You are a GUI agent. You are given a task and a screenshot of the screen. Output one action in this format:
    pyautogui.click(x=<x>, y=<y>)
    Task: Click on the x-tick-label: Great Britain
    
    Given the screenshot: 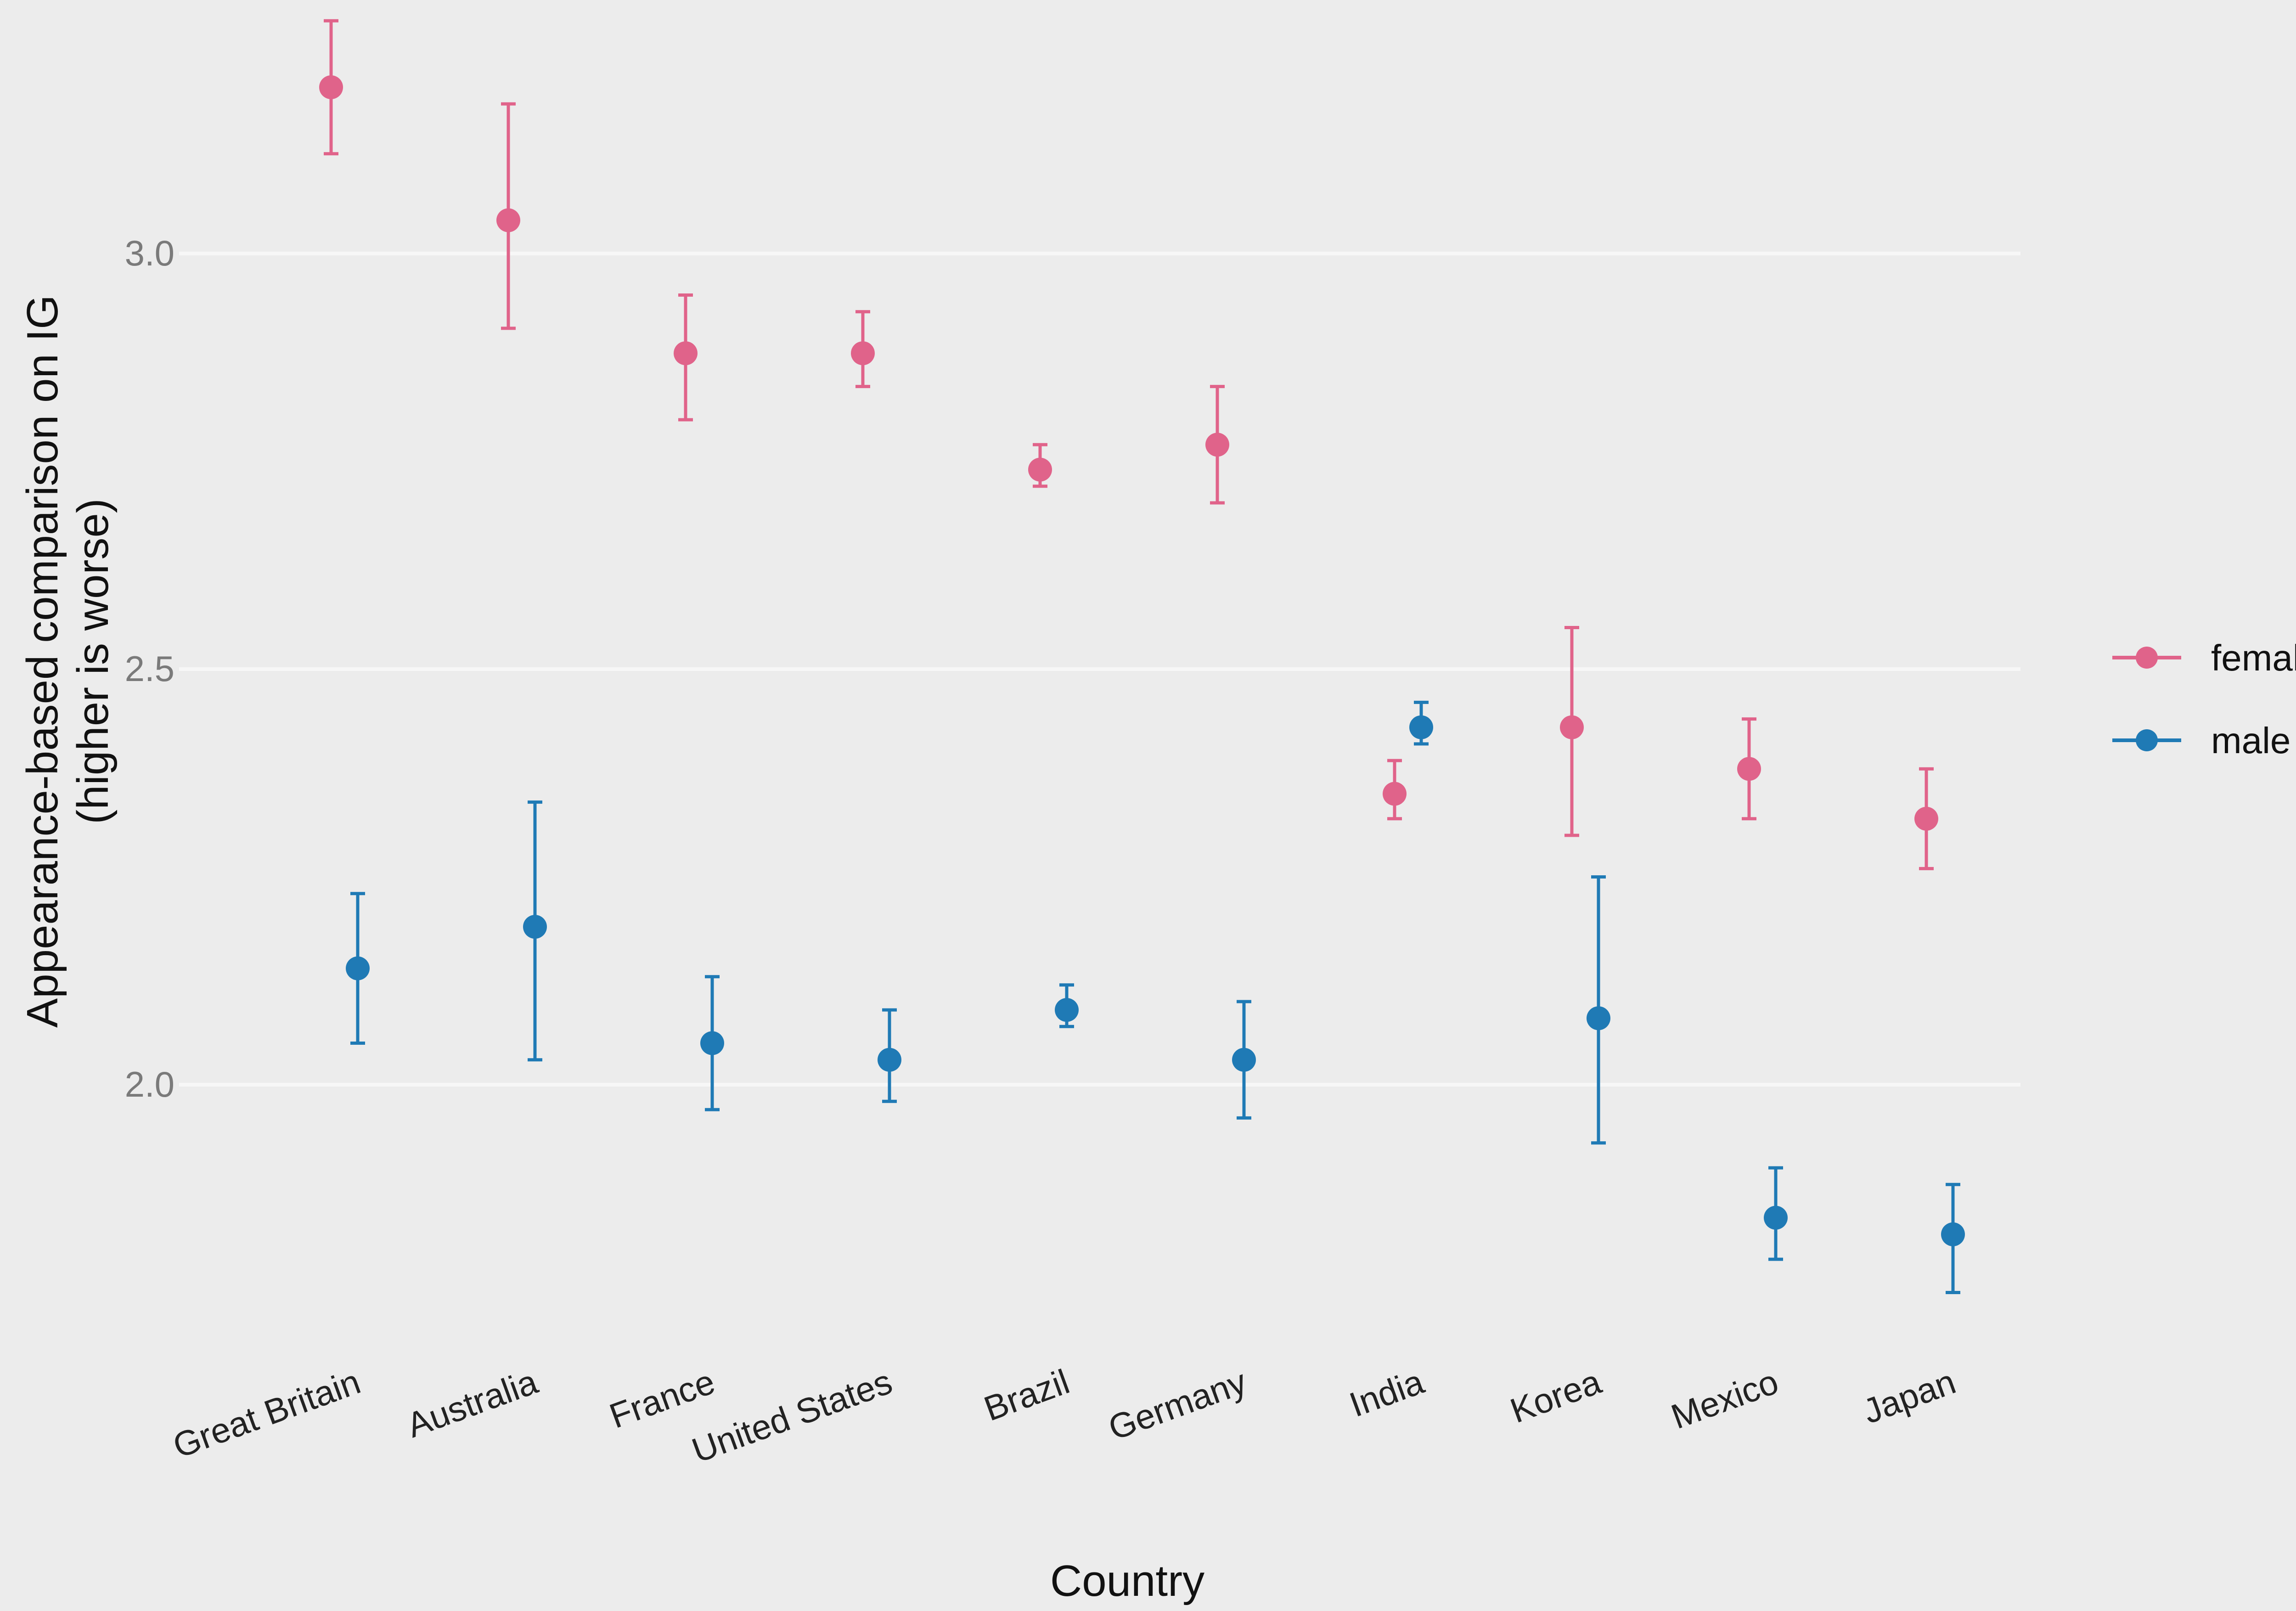 What is the action you would take?
    pyautogui.click(x=267, y=1414)
    